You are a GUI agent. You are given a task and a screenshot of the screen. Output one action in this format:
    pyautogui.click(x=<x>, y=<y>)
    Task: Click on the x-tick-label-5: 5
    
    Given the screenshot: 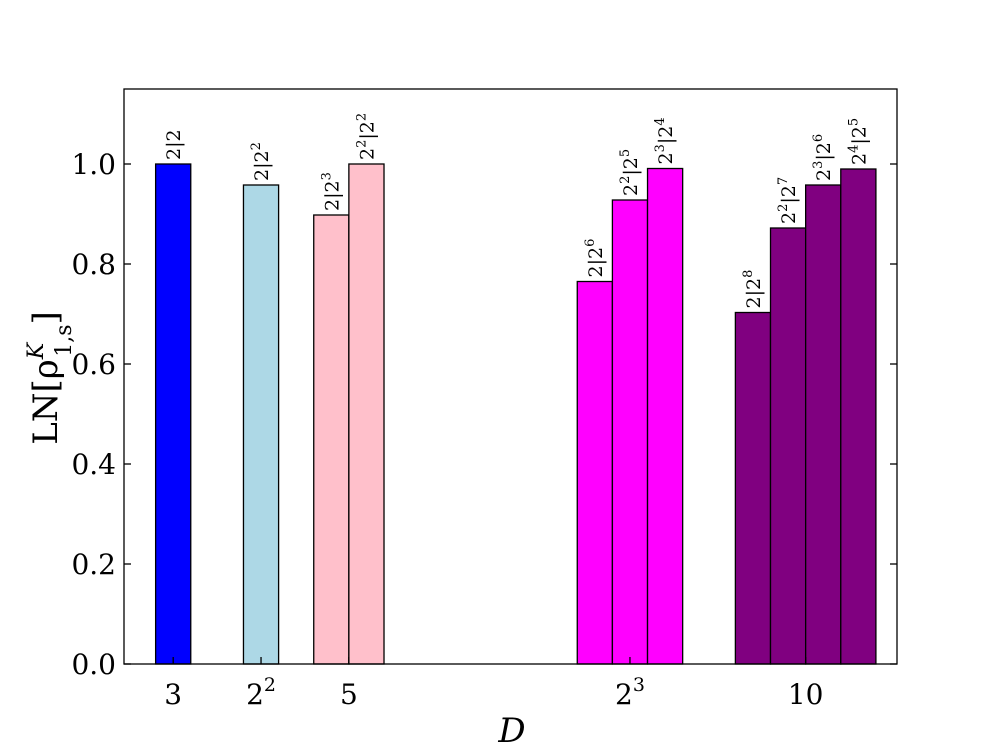 What is the action you would take?
    pyautogui.click(x=349, y=694)
    